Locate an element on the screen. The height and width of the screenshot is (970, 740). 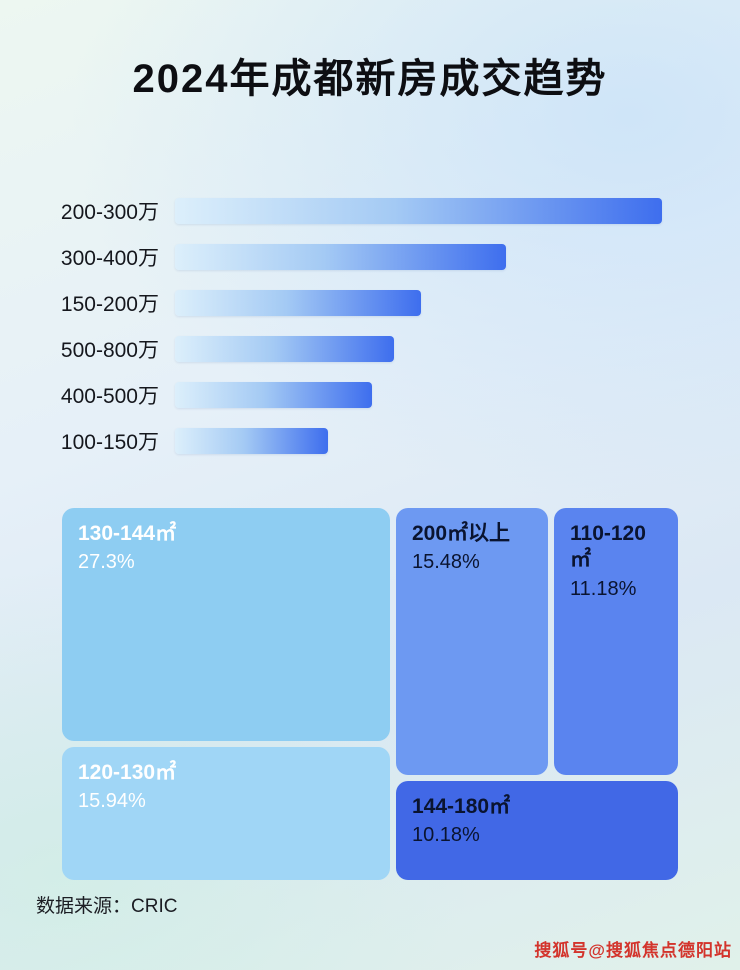
bar-category-label: 200-300万 is located at coordinates (109, 212).